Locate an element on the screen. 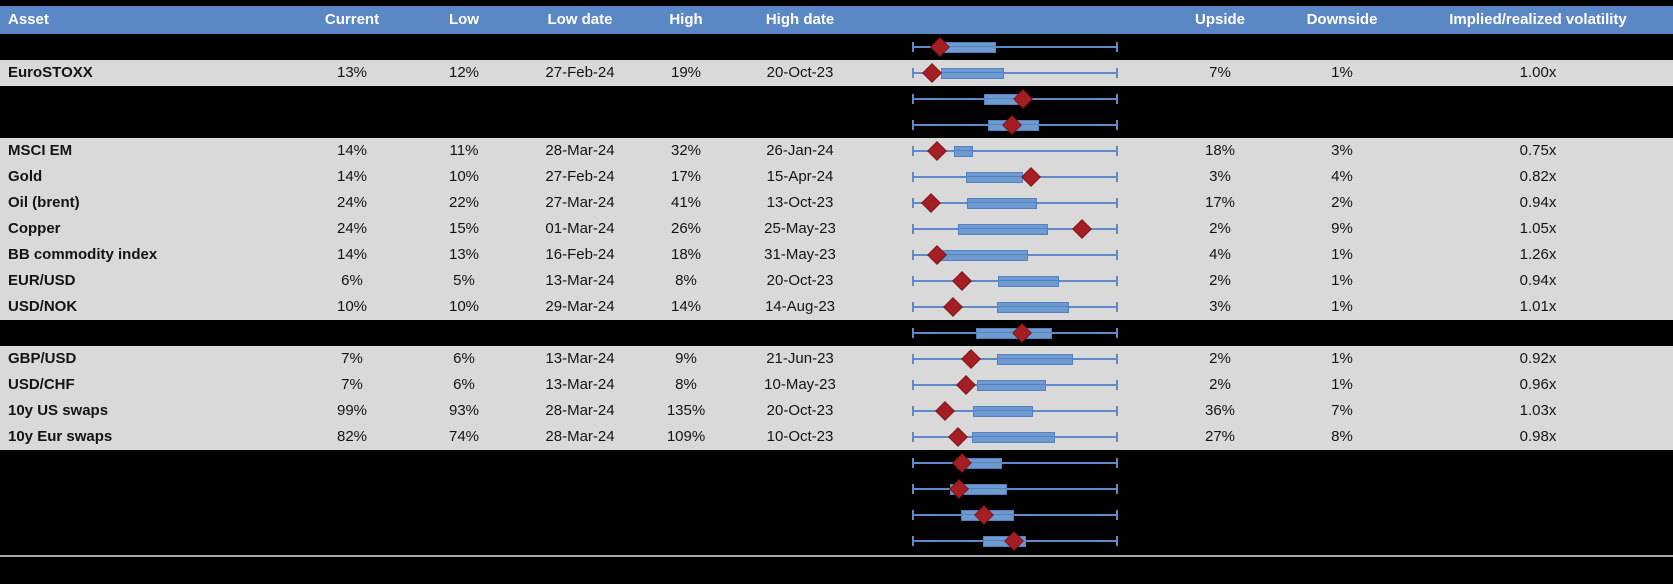  asset-cell: BB commodity index is located at coordinates (83, 254).